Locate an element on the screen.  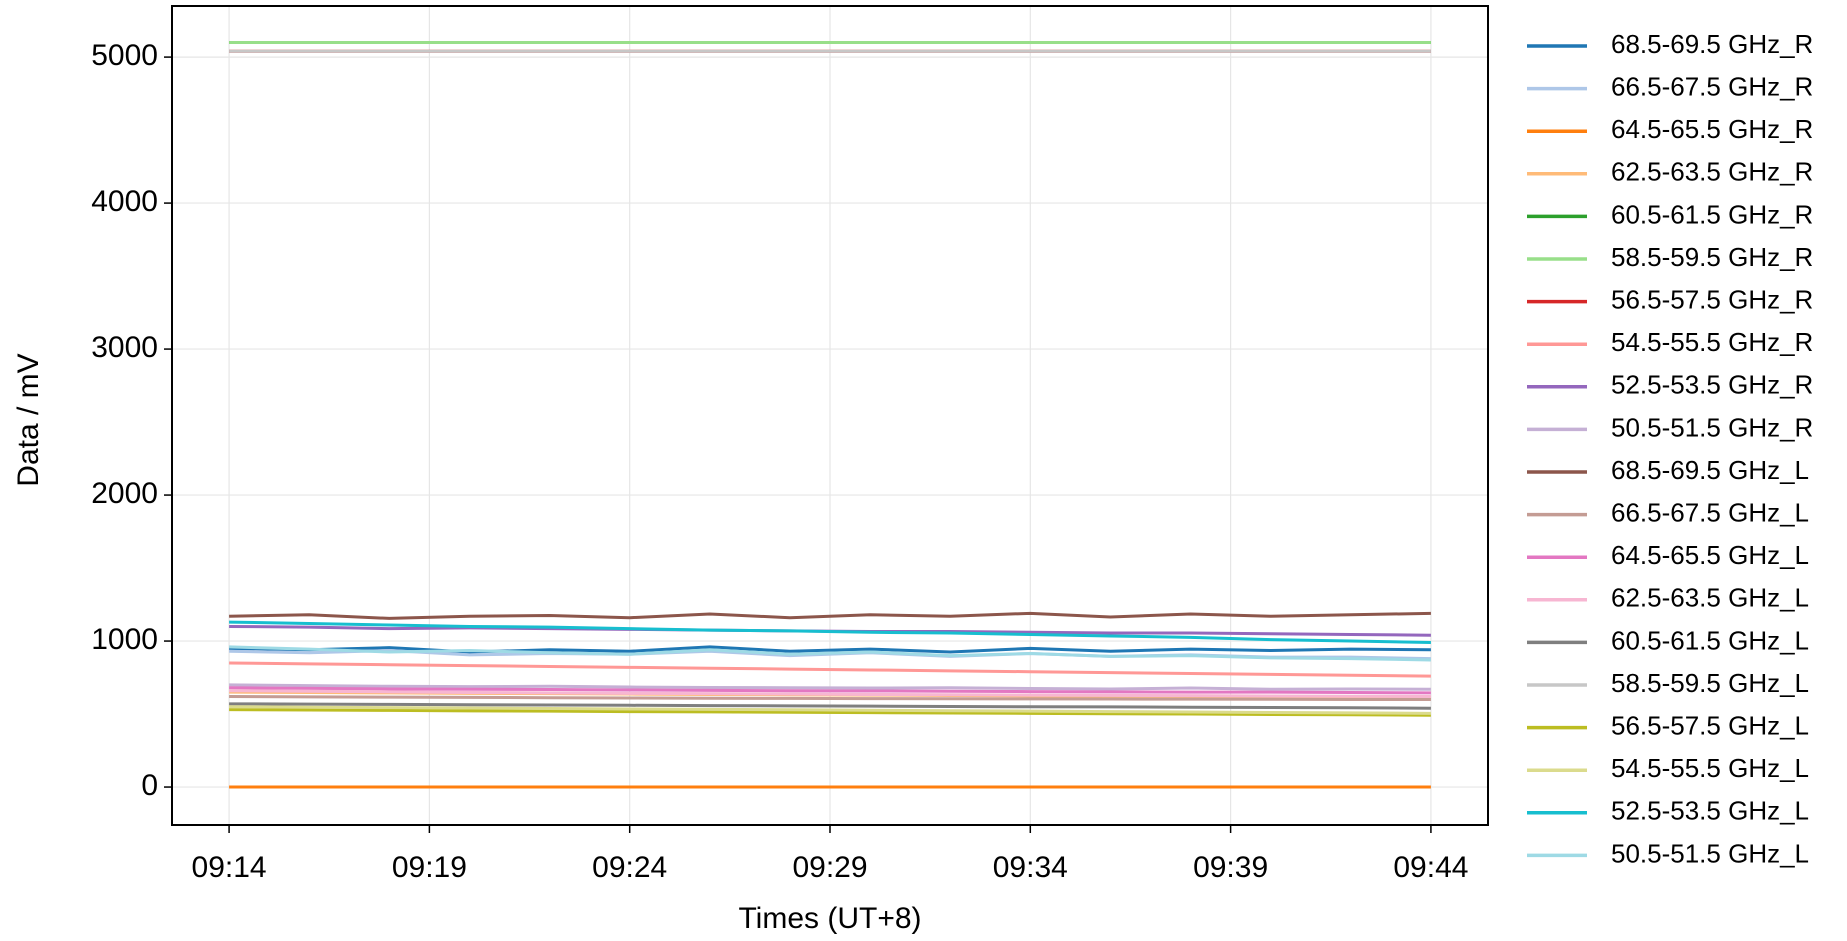
x-tick-label: 09:39 is located at coordinates (1230, 867).